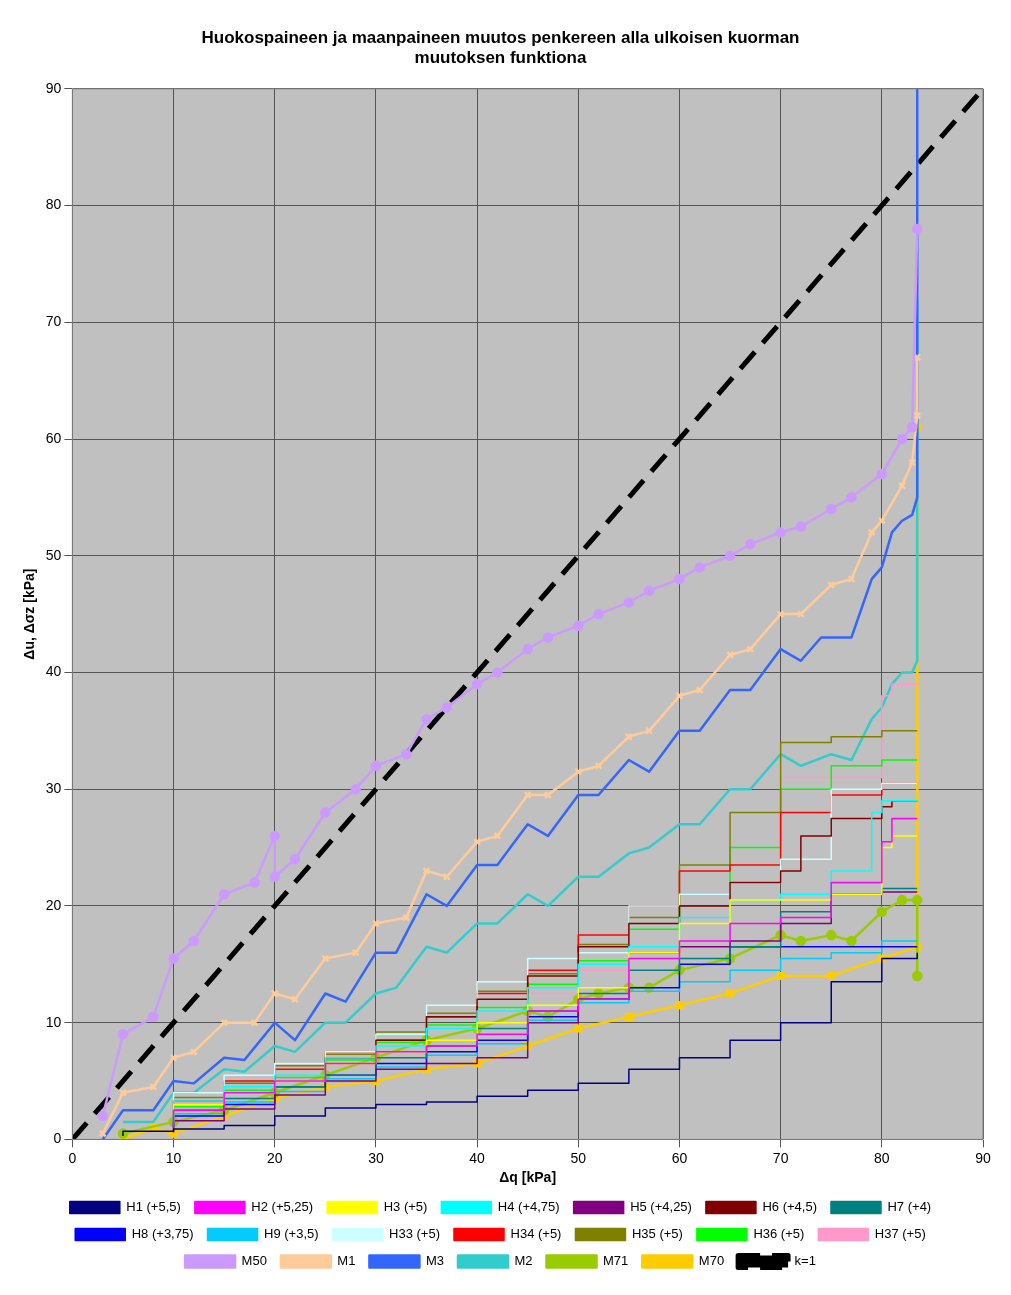 Image resolution: width=1011 pixels, height=1295 pixels. What do you see at coordinates (711, 1261) in the screenshot?
I see `legend-label: M70` at bounding box center [711, 1261].